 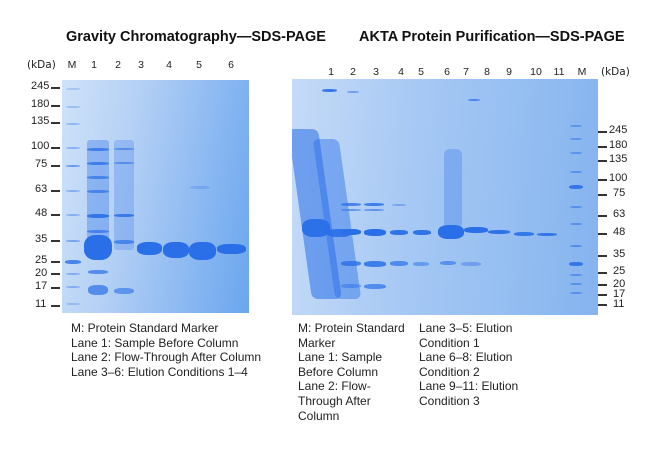 What do you see at coordinates (145, 328) in the screenshot?
I see `legend-line: M: Protein Standard Marker` at bounding box center [145, 328].